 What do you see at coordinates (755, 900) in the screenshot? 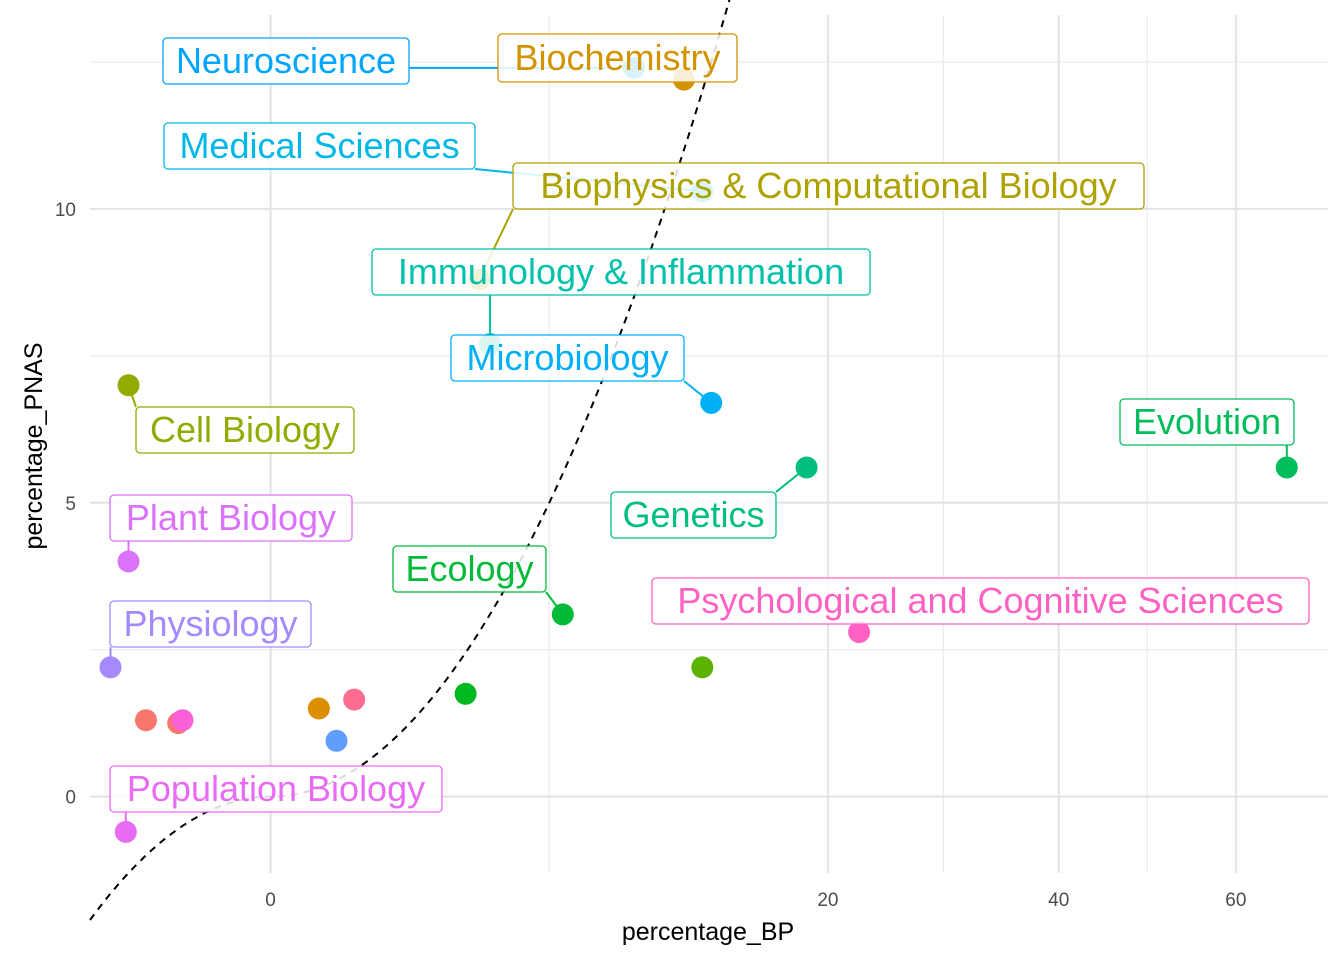
I see `x-axis-ticks: 0 20 40 60` at bounding box center [755, 900].